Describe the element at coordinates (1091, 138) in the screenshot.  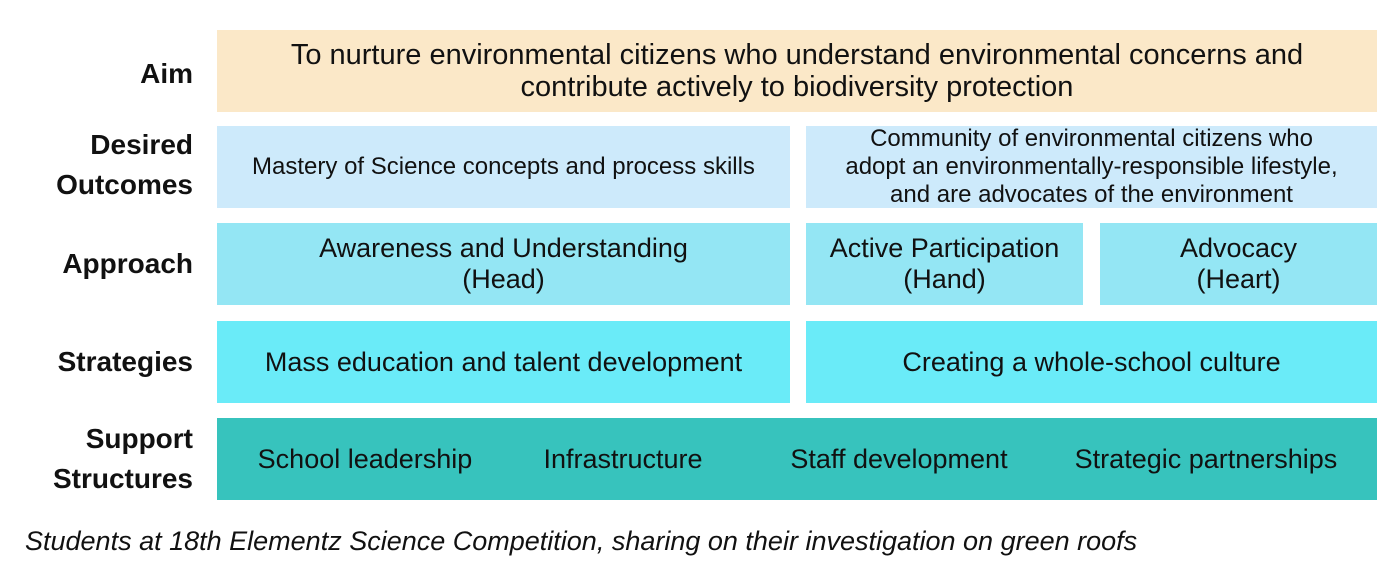
I see `outcome-line-1: Community of environmental citizens who` at that location.